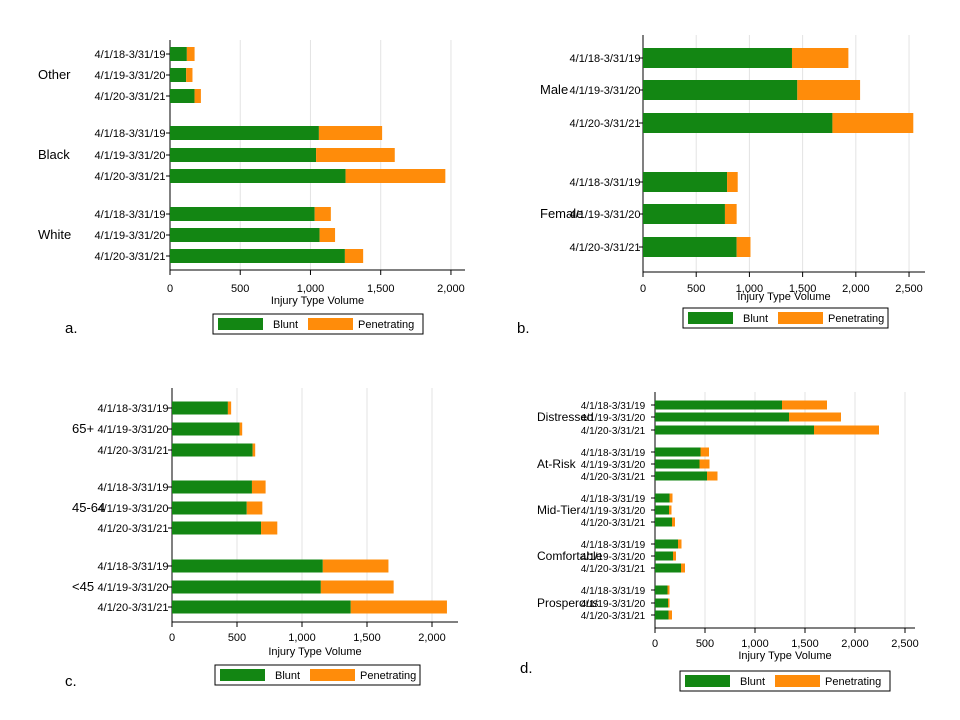  Describe the element at coordinates (451, 289) in the screenshot. I see `x-tick-label: 2,000` at that location.